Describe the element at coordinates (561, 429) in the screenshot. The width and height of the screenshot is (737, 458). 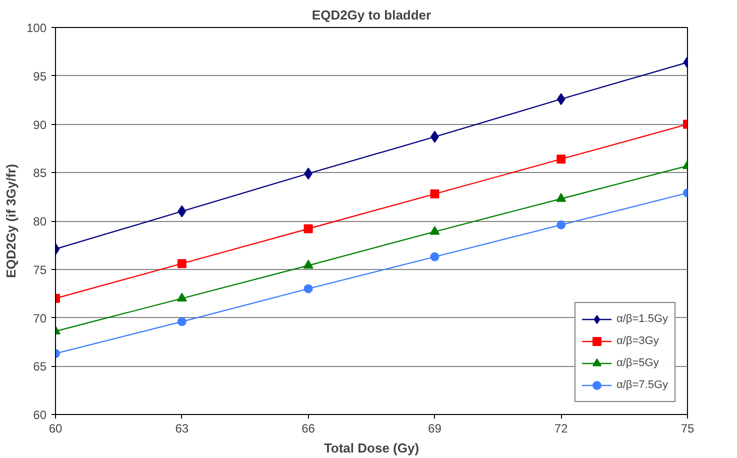
I see `x-tick-label: 72` at that location.